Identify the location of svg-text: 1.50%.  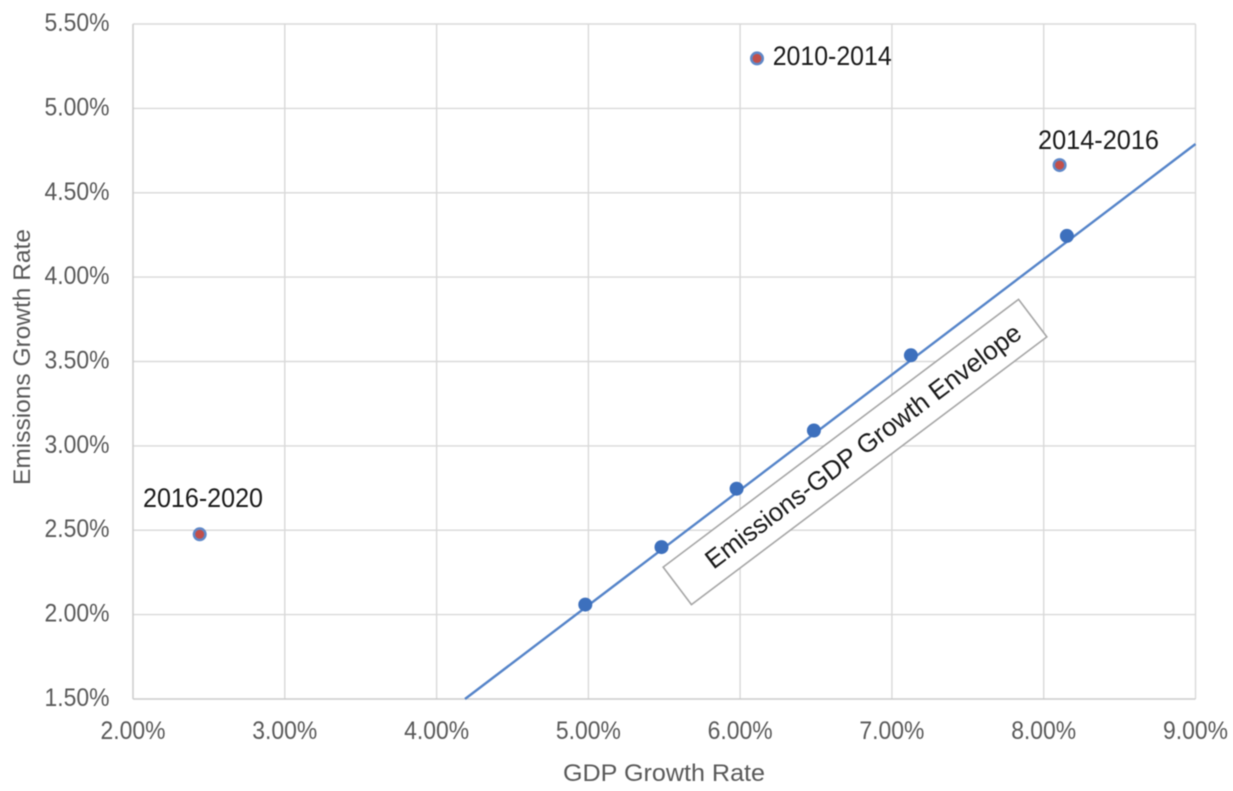
(77, 698).